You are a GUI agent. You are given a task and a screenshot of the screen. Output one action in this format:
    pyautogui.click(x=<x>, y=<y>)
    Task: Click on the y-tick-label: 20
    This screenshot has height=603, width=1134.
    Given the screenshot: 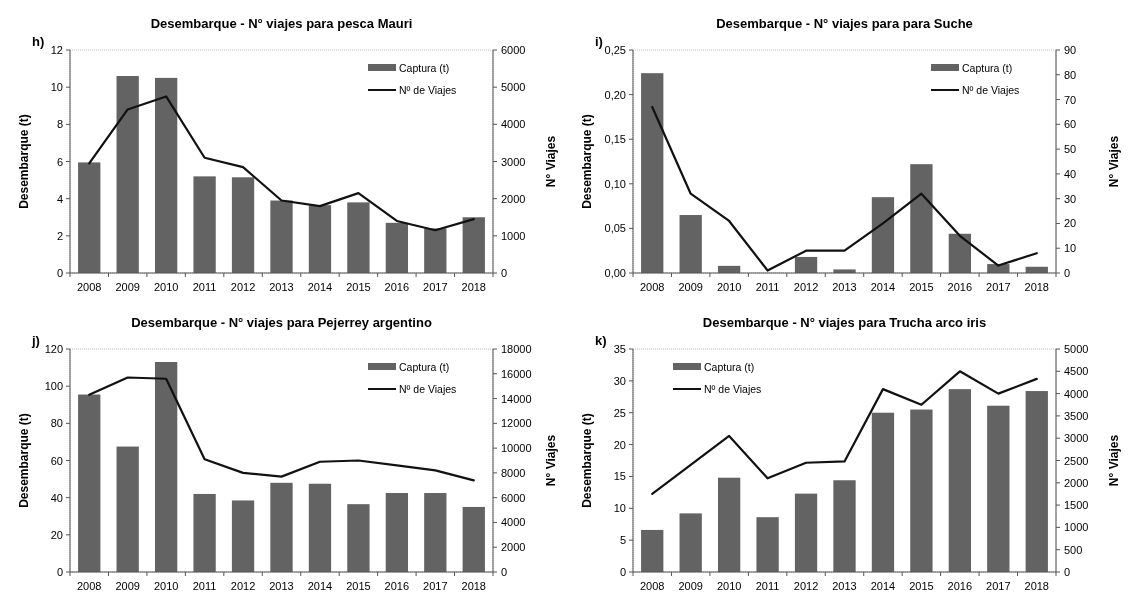 What is the action you would take?
    pyautogui.click(x=56, y=534)
    